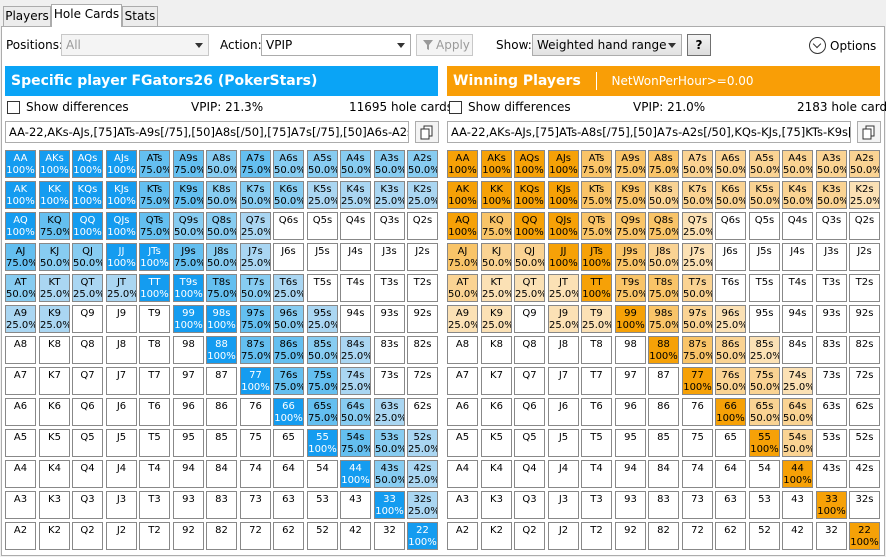  Describe the element at coordinates (864, 350) in the screenshot. I see `hand-cell: 82s` at that location.